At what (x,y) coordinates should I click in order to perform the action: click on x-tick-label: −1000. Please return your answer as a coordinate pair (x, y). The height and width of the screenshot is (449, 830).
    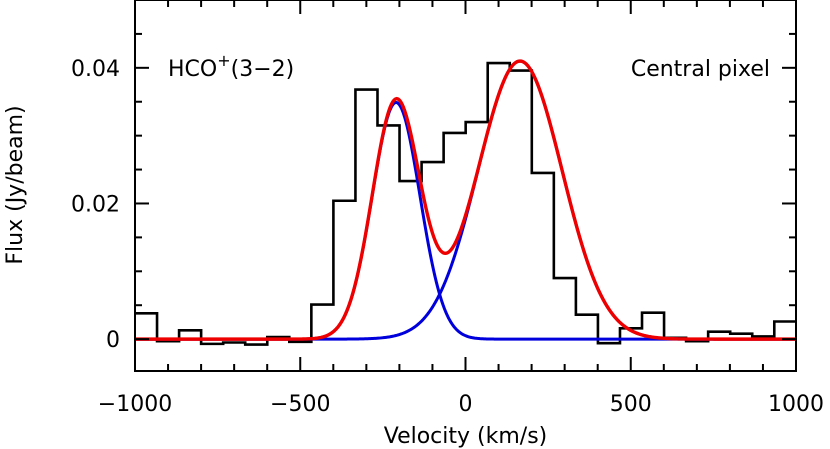
    Looking at the image, I should click on (135, 404).